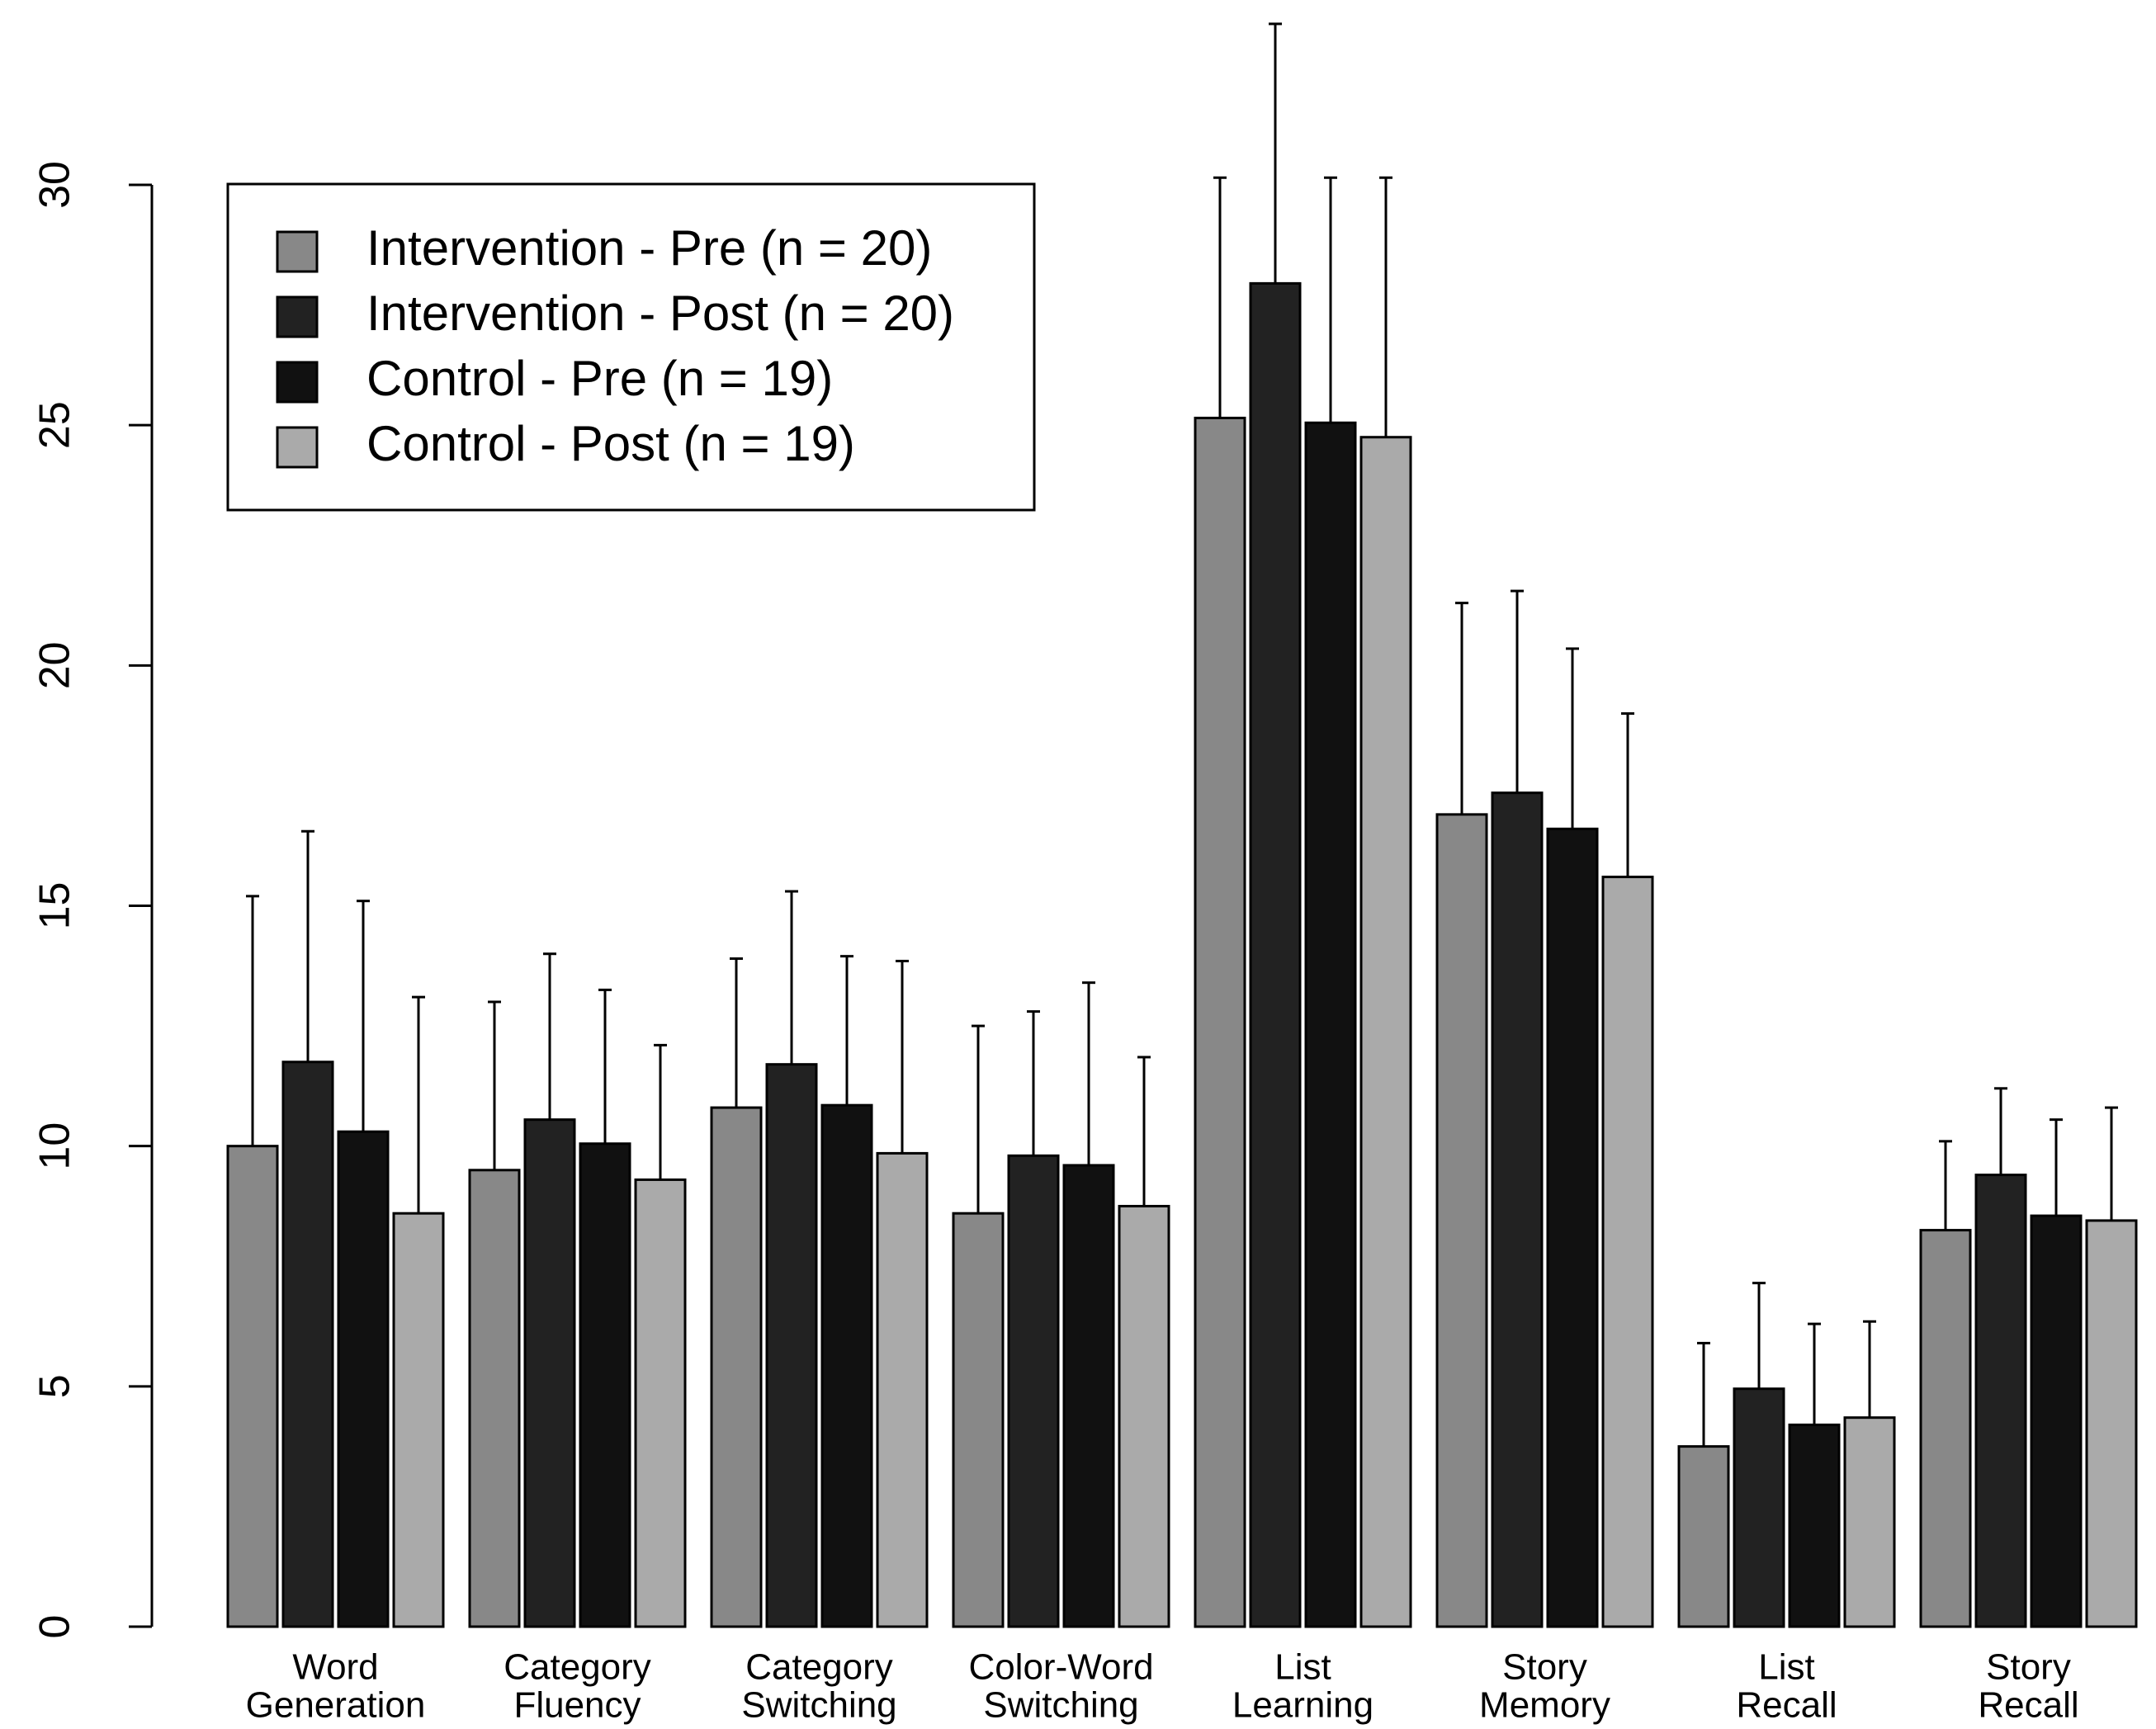  I want to click on y-tick-label: 10, so click(55, 1146).